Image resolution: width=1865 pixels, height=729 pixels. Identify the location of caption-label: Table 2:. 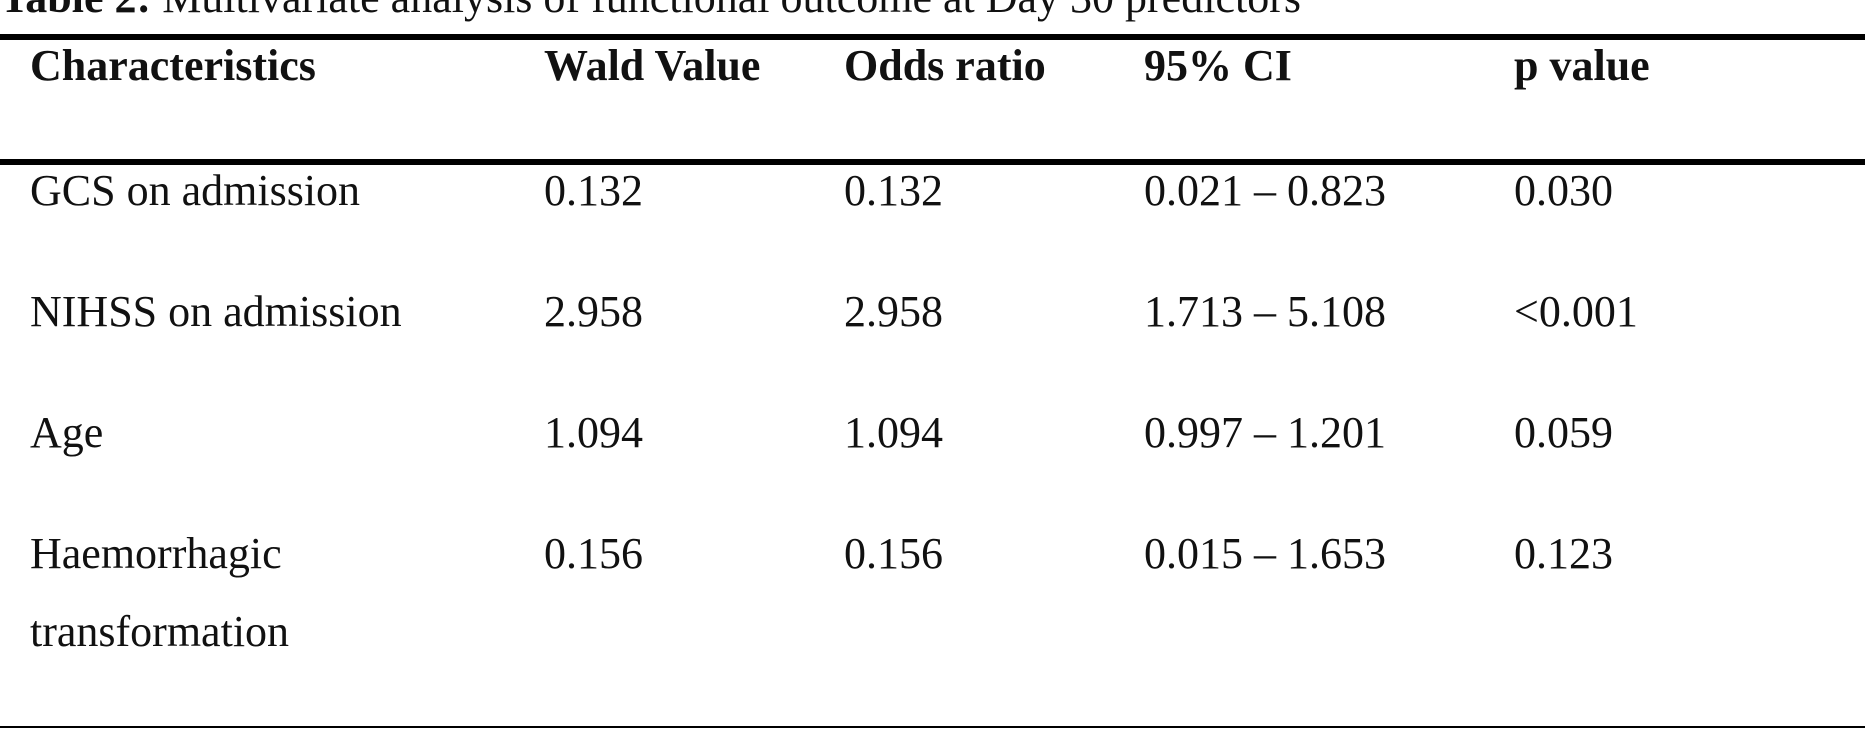
(75, 11).